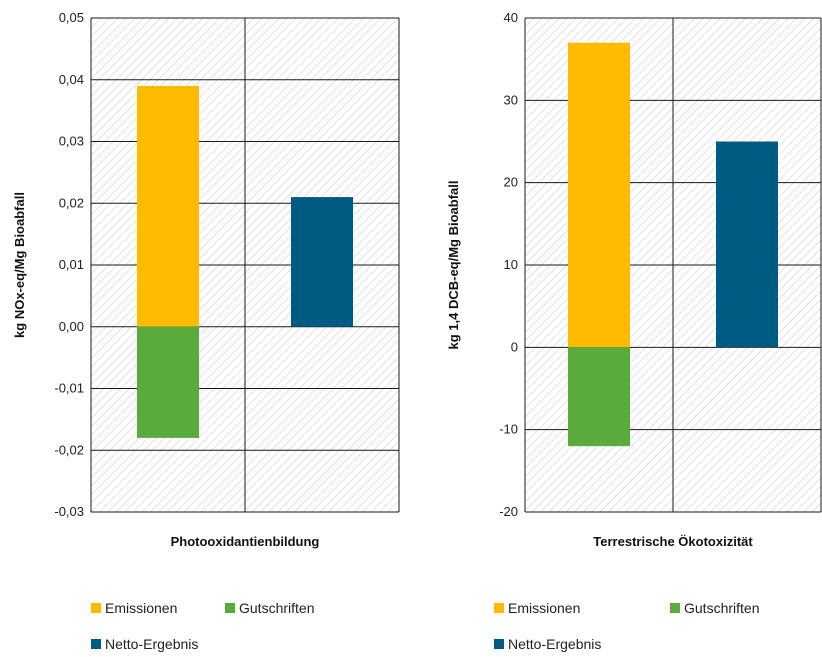  What do you see at coordinates (511, 99) in the screenshot?
I see `y-tick-label: 30` at bounding box center [511, 99].